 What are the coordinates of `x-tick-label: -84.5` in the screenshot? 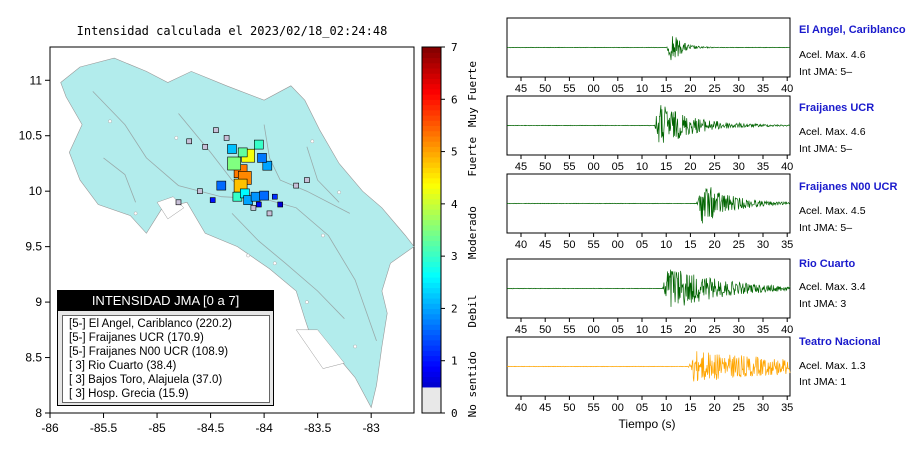 It's located at (211, 428).